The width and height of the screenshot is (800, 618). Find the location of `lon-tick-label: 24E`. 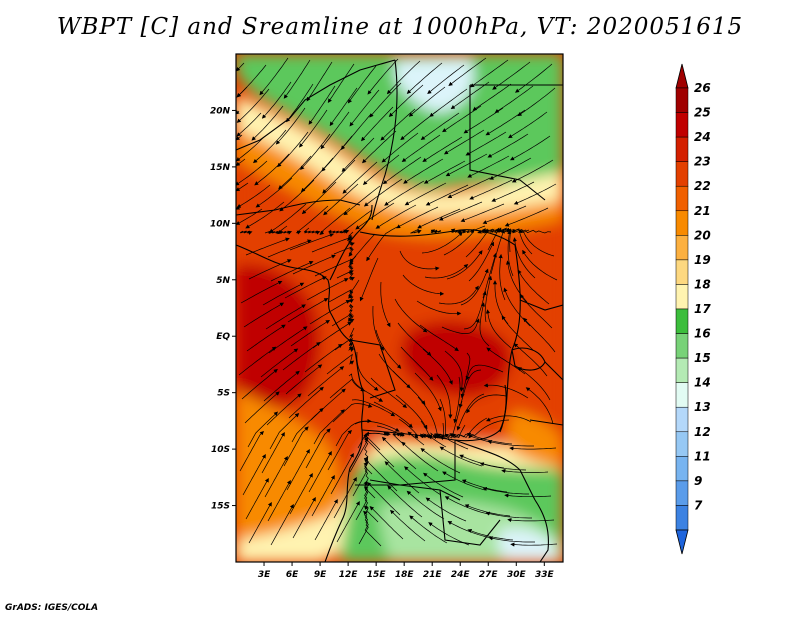

lon-tick-label: 24E is located at coordinates (461, 575).